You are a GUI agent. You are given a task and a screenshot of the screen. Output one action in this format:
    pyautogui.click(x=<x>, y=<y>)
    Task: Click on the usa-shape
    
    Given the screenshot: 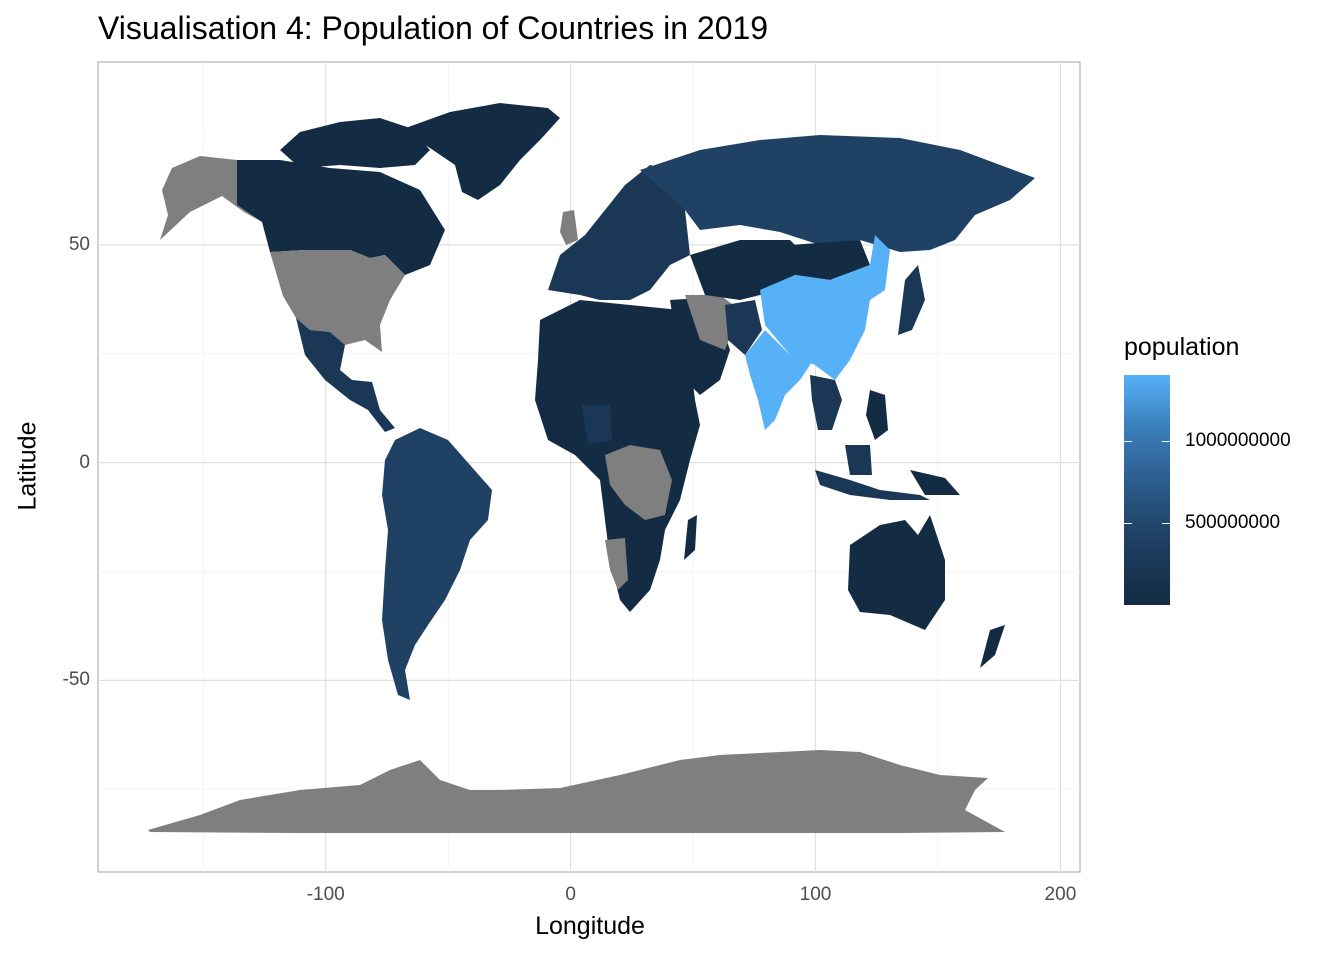 What is the action you would take?
    pyautogui.click(x=337, y=301)
    